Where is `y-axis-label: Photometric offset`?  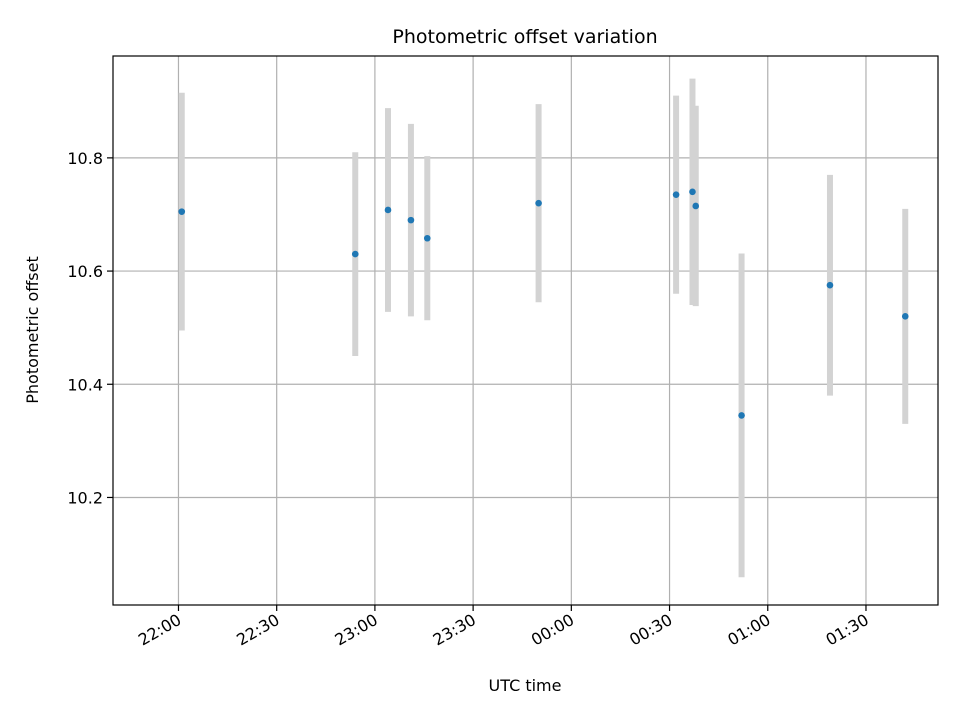
y-axis-label: Photometric offset is located at coordinates (32, 330).